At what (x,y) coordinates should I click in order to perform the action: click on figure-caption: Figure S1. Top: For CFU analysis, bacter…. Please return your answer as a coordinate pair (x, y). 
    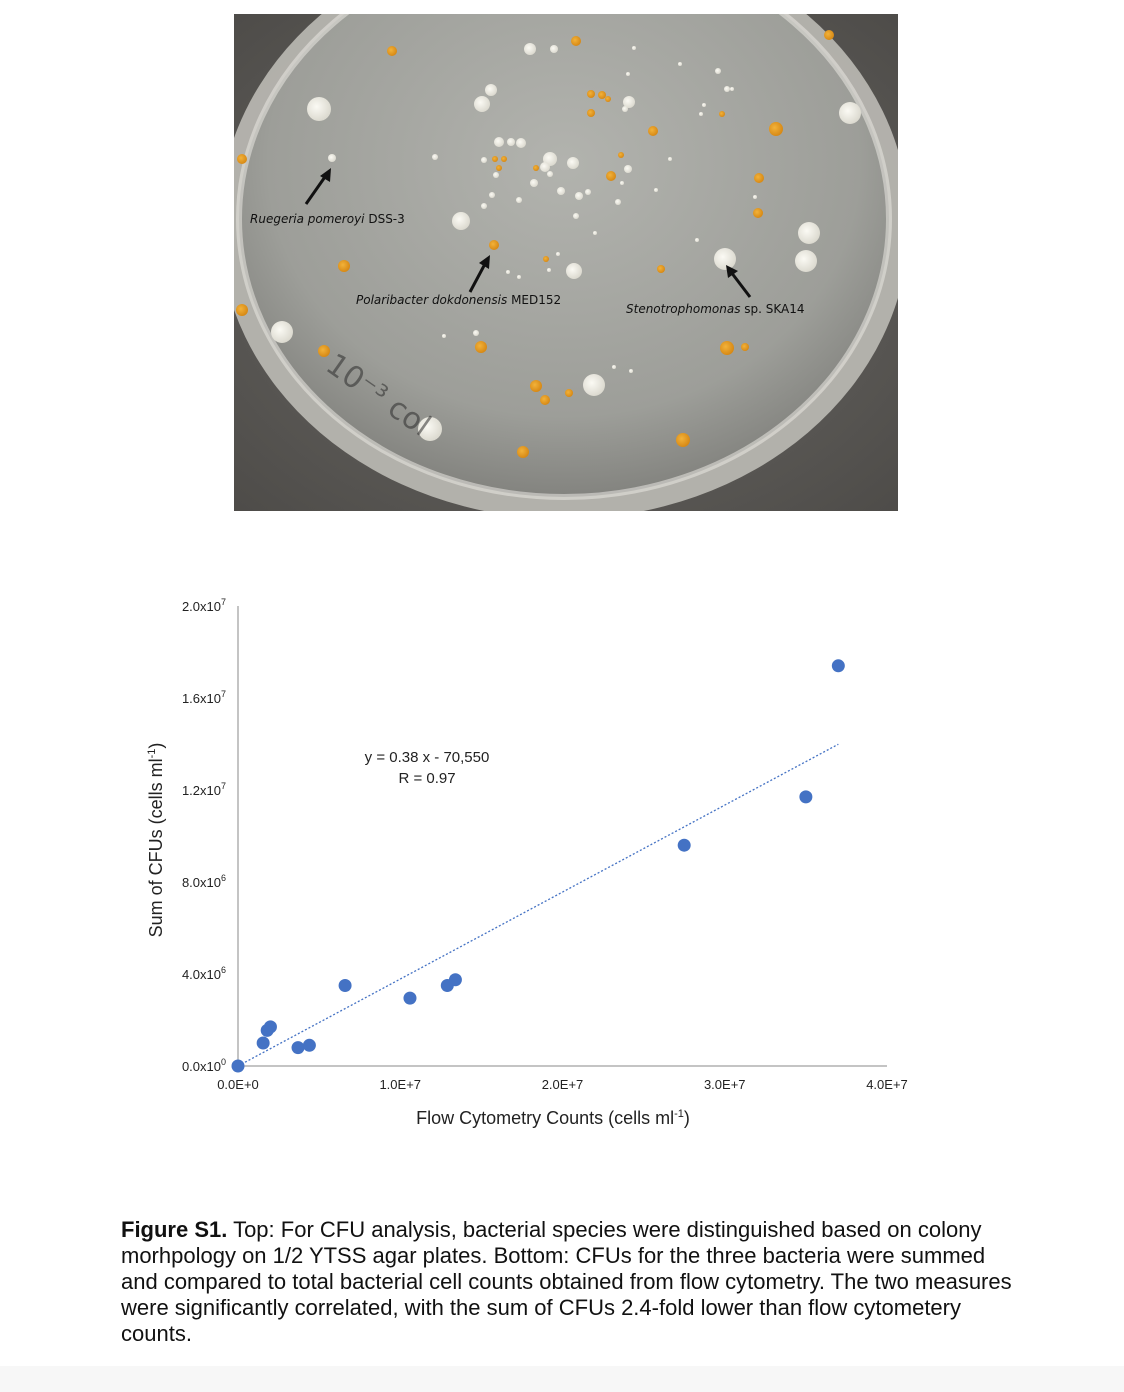
    Looking at the image, I should click on (571, 1282).